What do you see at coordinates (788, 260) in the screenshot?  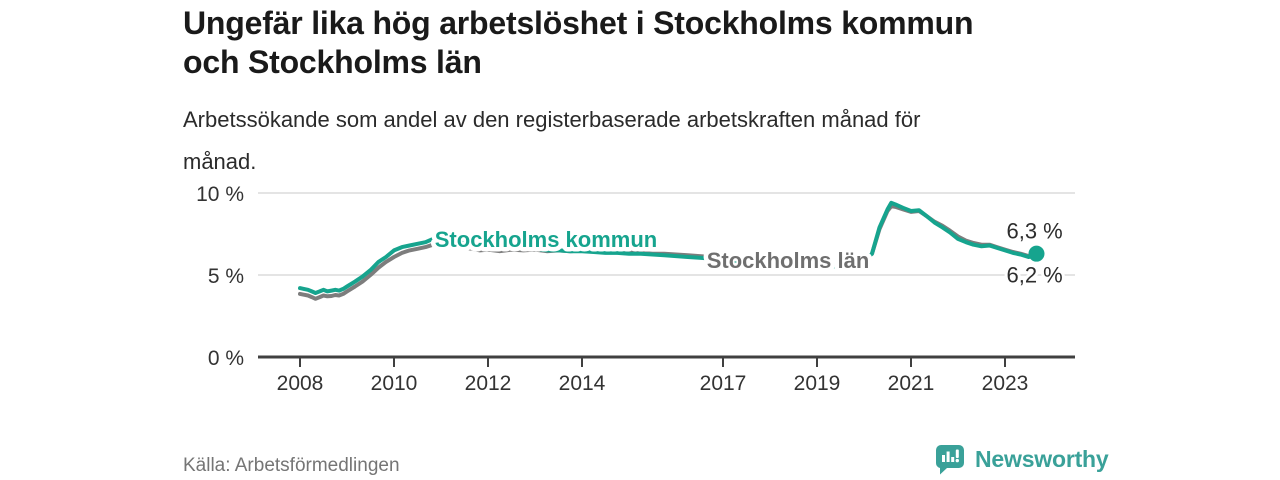 I see `series-label-lan: Stockholms län` at bounding box center [788, 260].